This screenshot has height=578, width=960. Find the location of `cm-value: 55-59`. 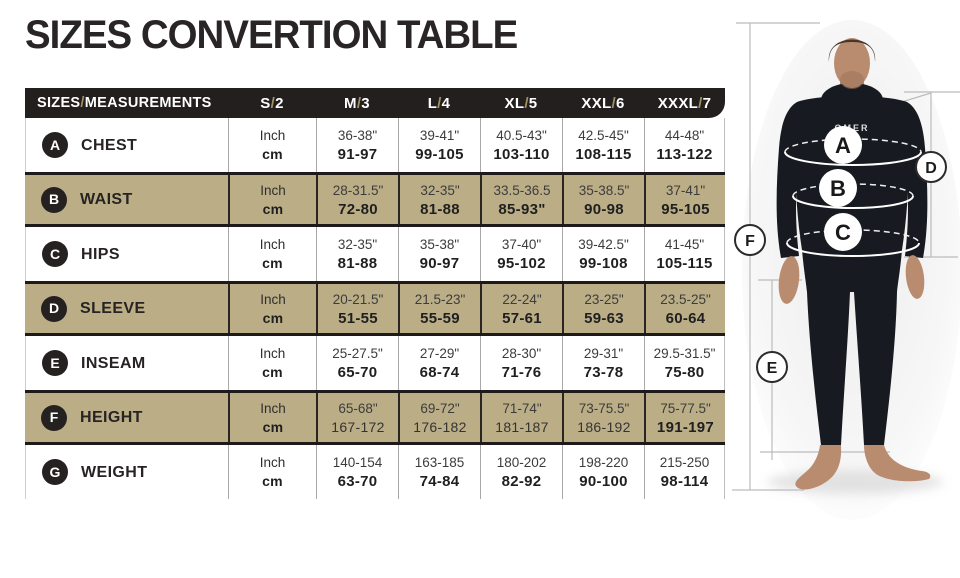

cm-value: 55-59 is located at coordinates (440, 318).